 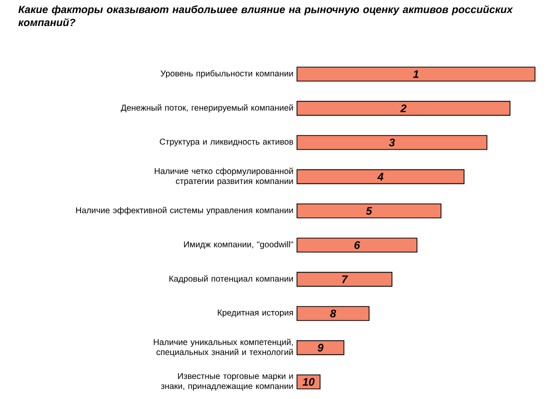 What do you see at coordinates (227, 142) in the screenshot?
I see `y-tick-label: Структура и ликвидность активов` at bounding box center [227, 142].